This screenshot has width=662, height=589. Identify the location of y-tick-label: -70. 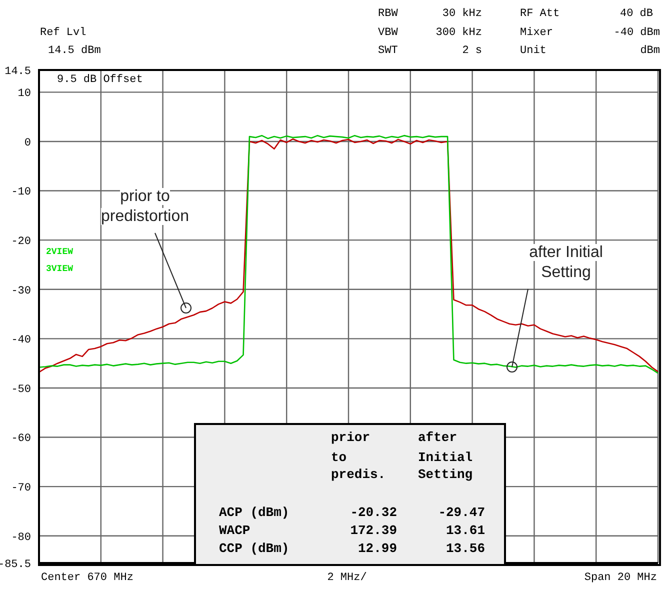
(21, 488).